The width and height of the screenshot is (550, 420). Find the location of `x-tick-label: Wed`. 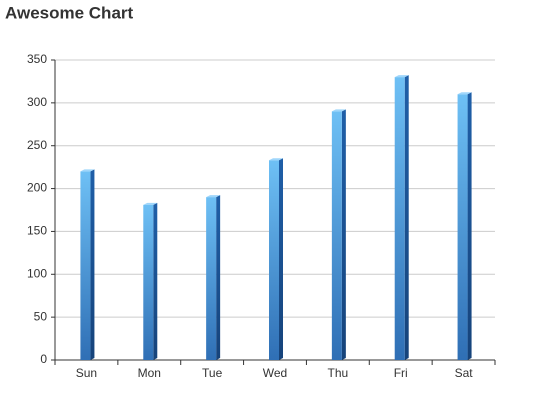

x-tick-label: Wed is located at coordinates (275, 373).